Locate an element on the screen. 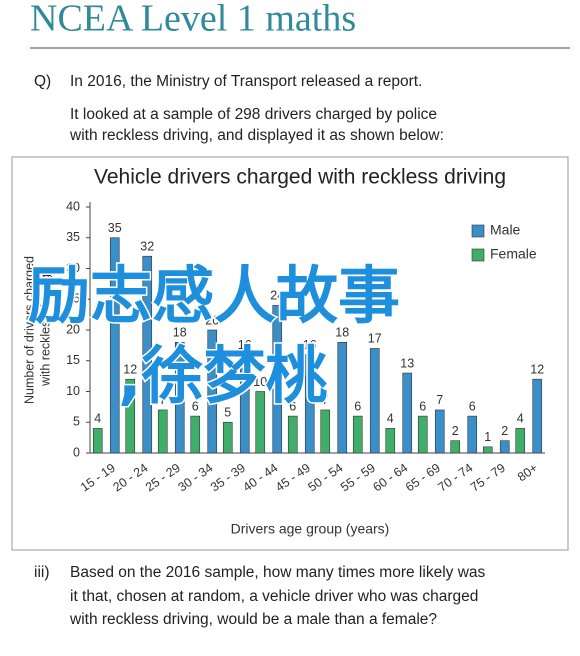 This screenshot has width=580, height=656. x-axis-title: Drivers age group (years) is located at coordinates (310, 529).